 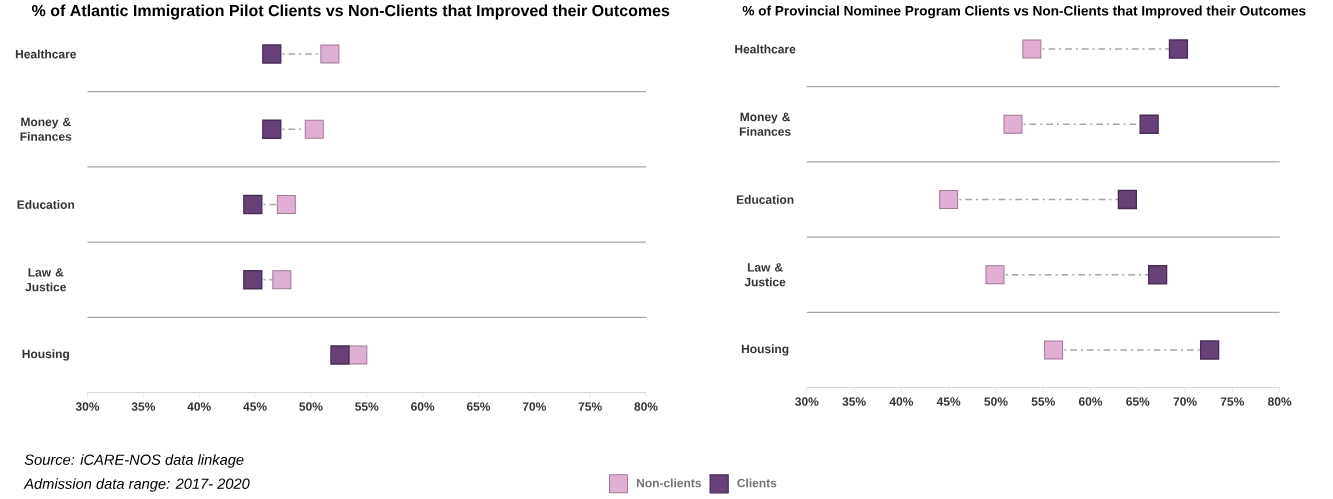 I want to click on legend-label: Clients, so click(x=757, y=483).